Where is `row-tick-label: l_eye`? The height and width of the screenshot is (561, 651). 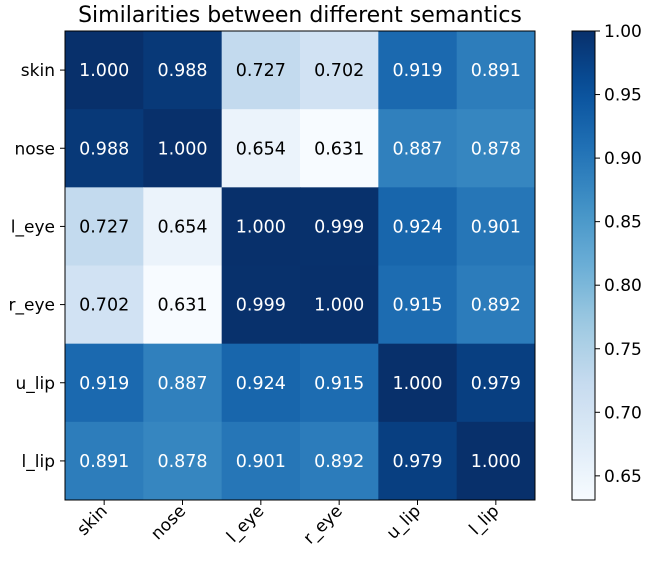
row-tick-label: l_eye is located at coordinates (33, 227).